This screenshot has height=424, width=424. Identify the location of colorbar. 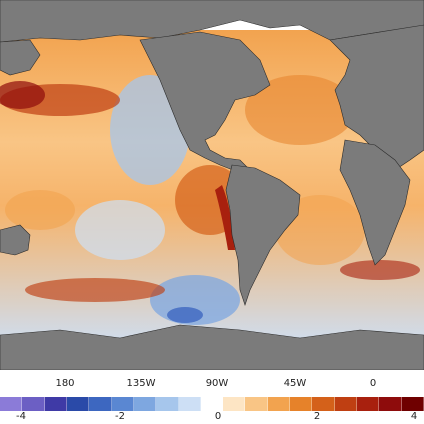
(212, 404).